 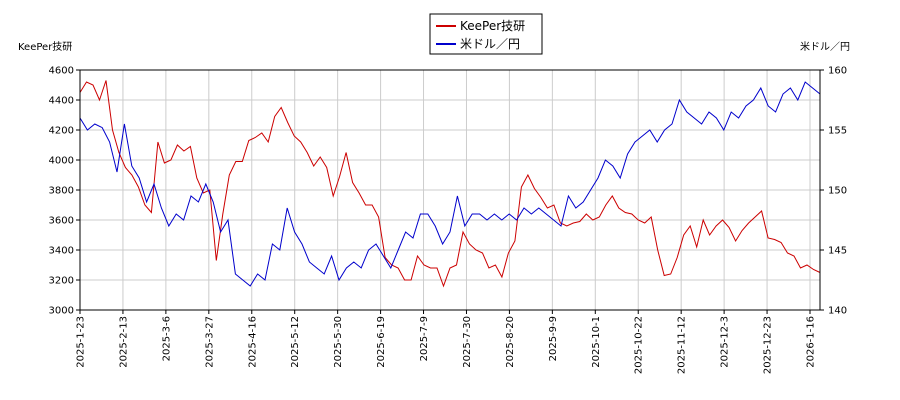 What do you see at coordinates (61, 311) in the screenshot?
I see `y-left-tick-label: 3000` at bounding box center [61, 311].